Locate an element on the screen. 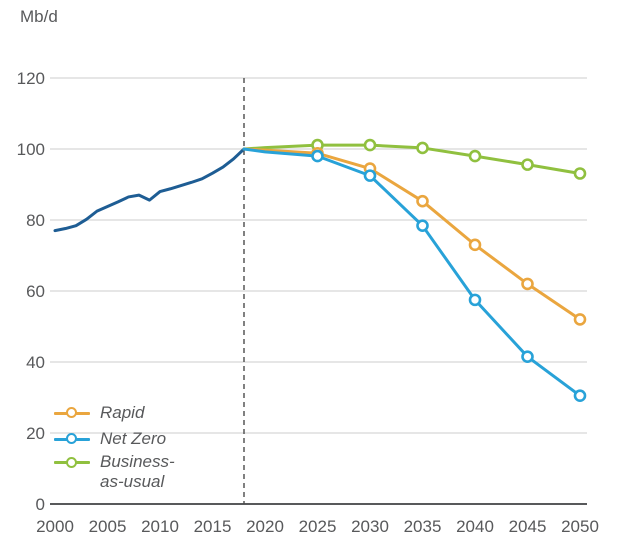  net-zero-marker-icon is located at coordinates (72, 439).